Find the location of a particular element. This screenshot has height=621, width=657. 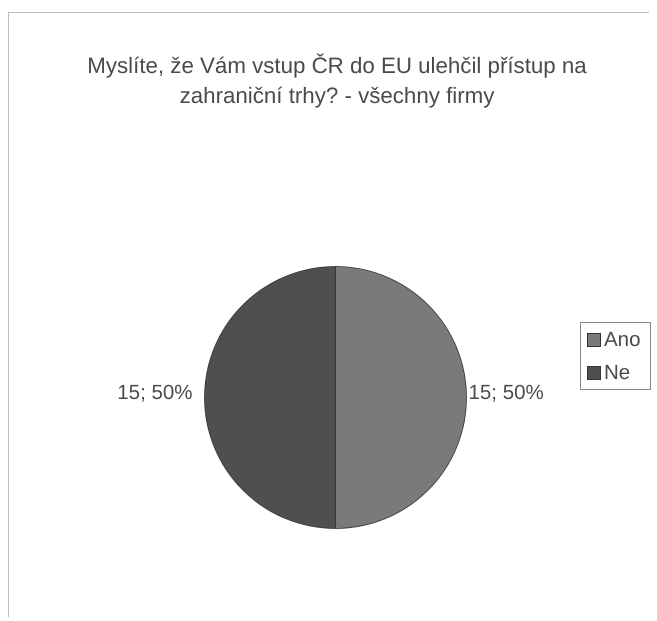

chart-title: Myslíte, že Vám vstup ČR do EU ulehčil přístup na zahraniční trhy? - všechny firmy is located at coordinates (337, 81).